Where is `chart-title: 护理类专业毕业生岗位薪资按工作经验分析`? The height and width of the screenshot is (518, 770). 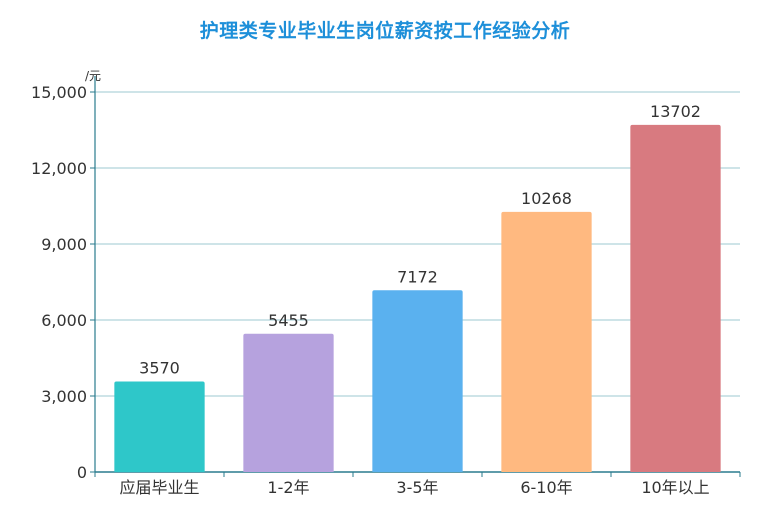
chart-title: 护理类专业毕业生岗位薪资按工作经验分析 is located at coordinates (385, 31).